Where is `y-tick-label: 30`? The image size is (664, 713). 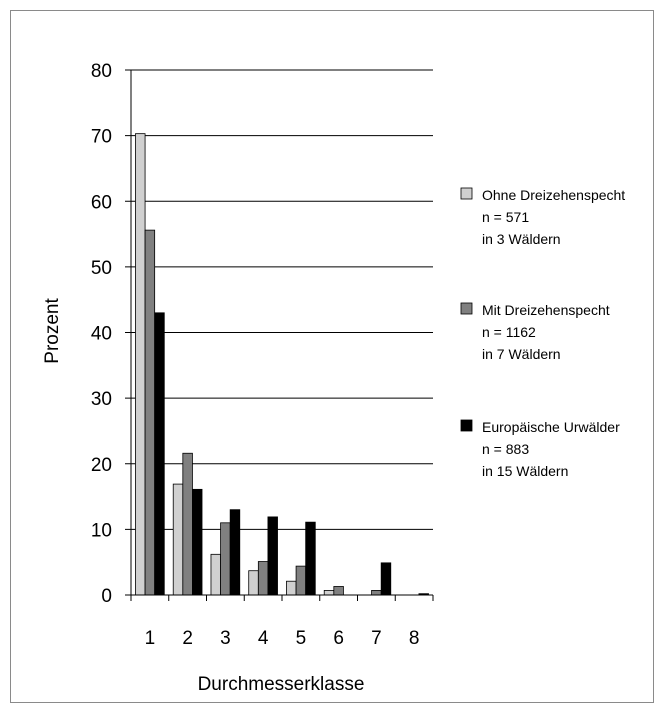
y-tick-label: 30 is located at coordinates (101, 399).